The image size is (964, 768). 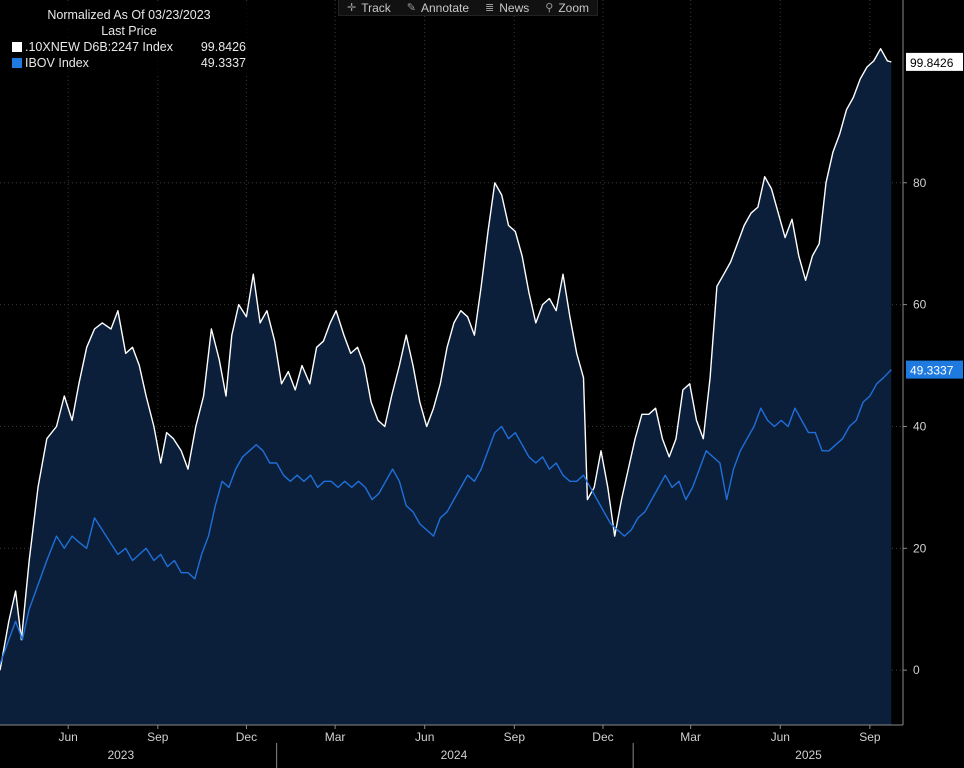 What do you see at coordinates (490, 8) in the screenshot?
I see `news-icon: ≣` at bounding box center [490, 8].